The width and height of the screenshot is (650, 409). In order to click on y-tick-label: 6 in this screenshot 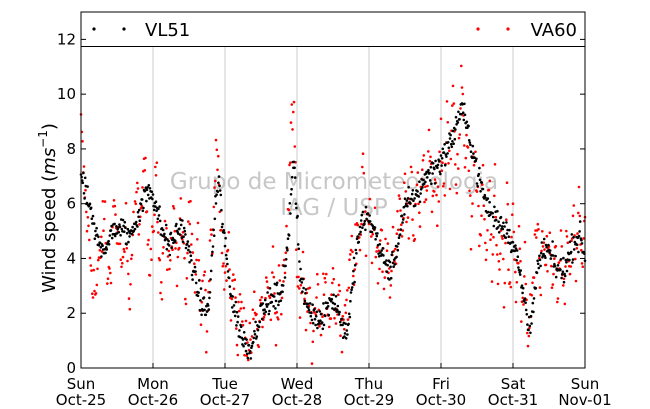, I will do `click(71, 204)`.